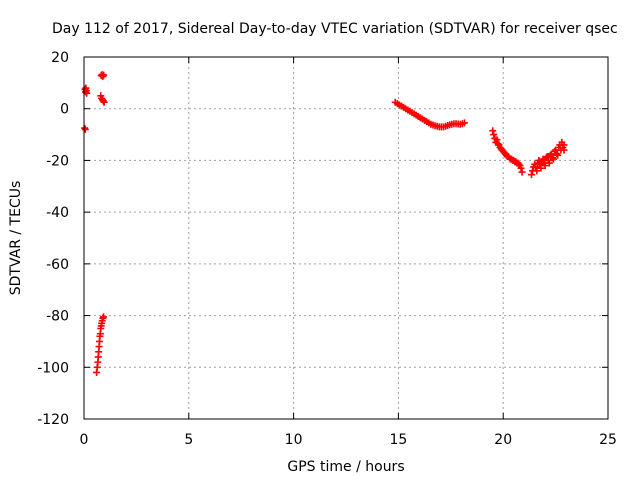  What do you see at coordinates (53, 368) in the screenshot?
I see `y-tick-label: -100` at bounding box center [53, 368].